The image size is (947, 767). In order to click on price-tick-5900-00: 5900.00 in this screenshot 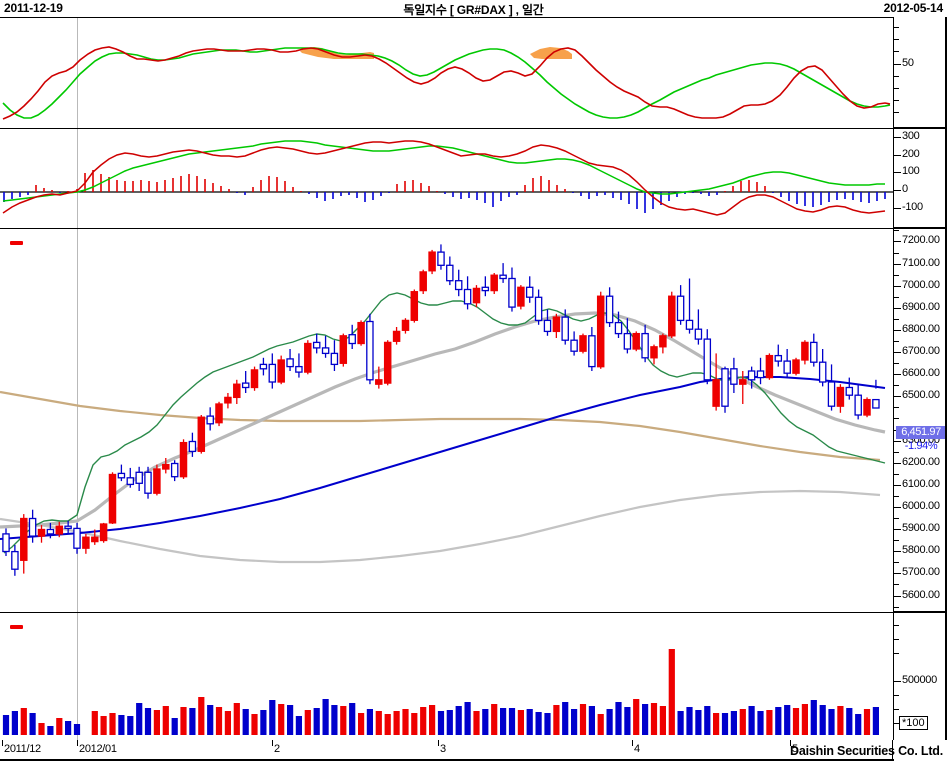, I will do `click(921, 528)`.